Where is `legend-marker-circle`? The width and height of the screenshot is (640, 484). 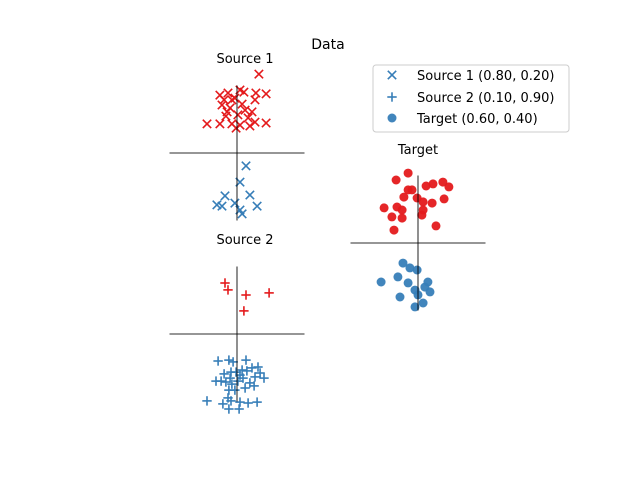 legend-marker-circle is located at coordinates (392, 118).